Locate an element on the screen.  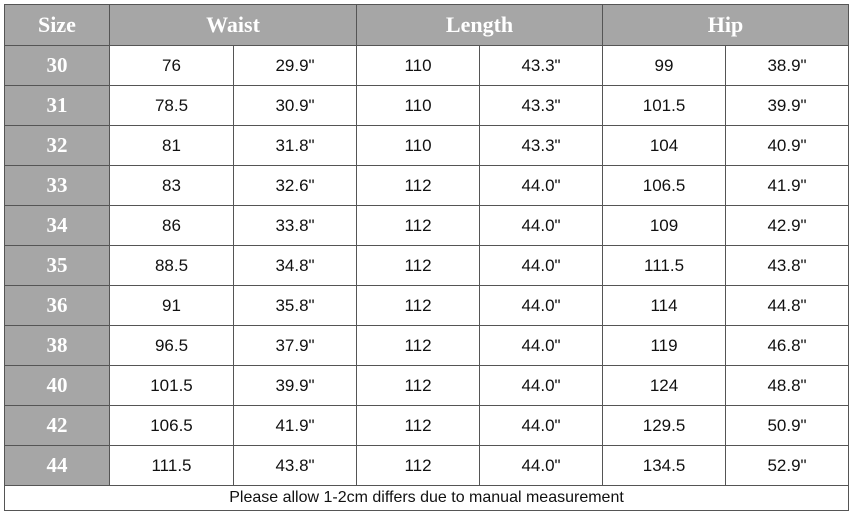
measure-cell: 124 is located at coordinates (664, 385).